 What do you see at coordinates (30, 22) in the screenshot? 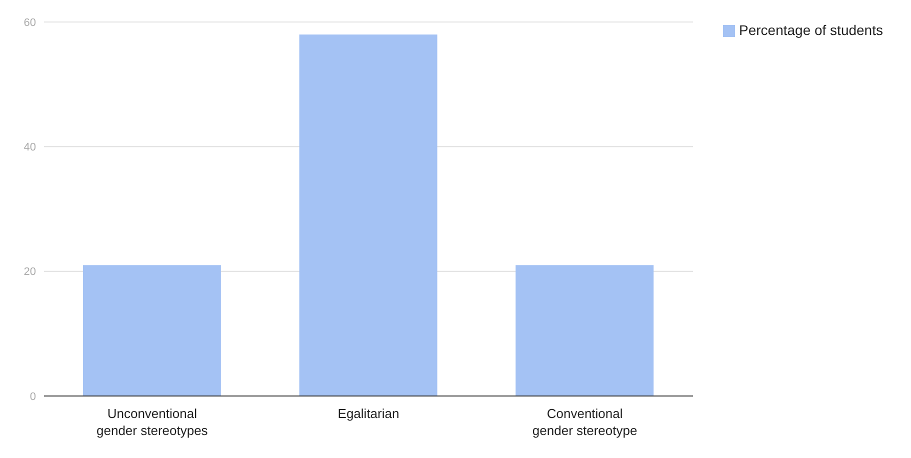
I see `y-tick-label: 60` at bounding box center [30, 22].